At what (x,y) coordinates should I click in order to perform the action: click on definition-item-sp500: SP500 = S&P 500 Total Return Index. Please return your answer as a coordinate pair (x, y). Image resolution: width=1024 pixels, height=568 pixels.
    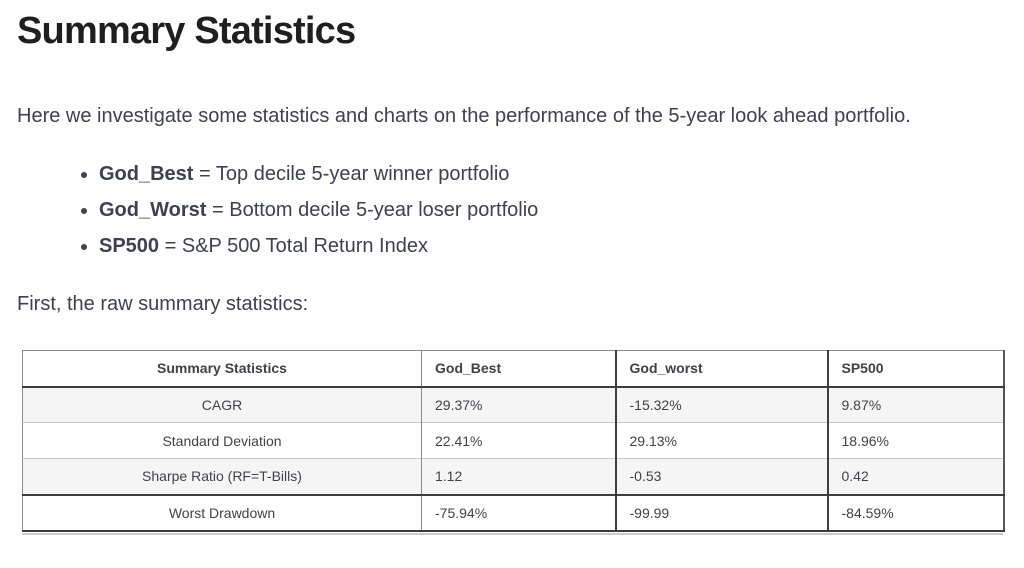
    Looking at the image, I should click on (553, 246).